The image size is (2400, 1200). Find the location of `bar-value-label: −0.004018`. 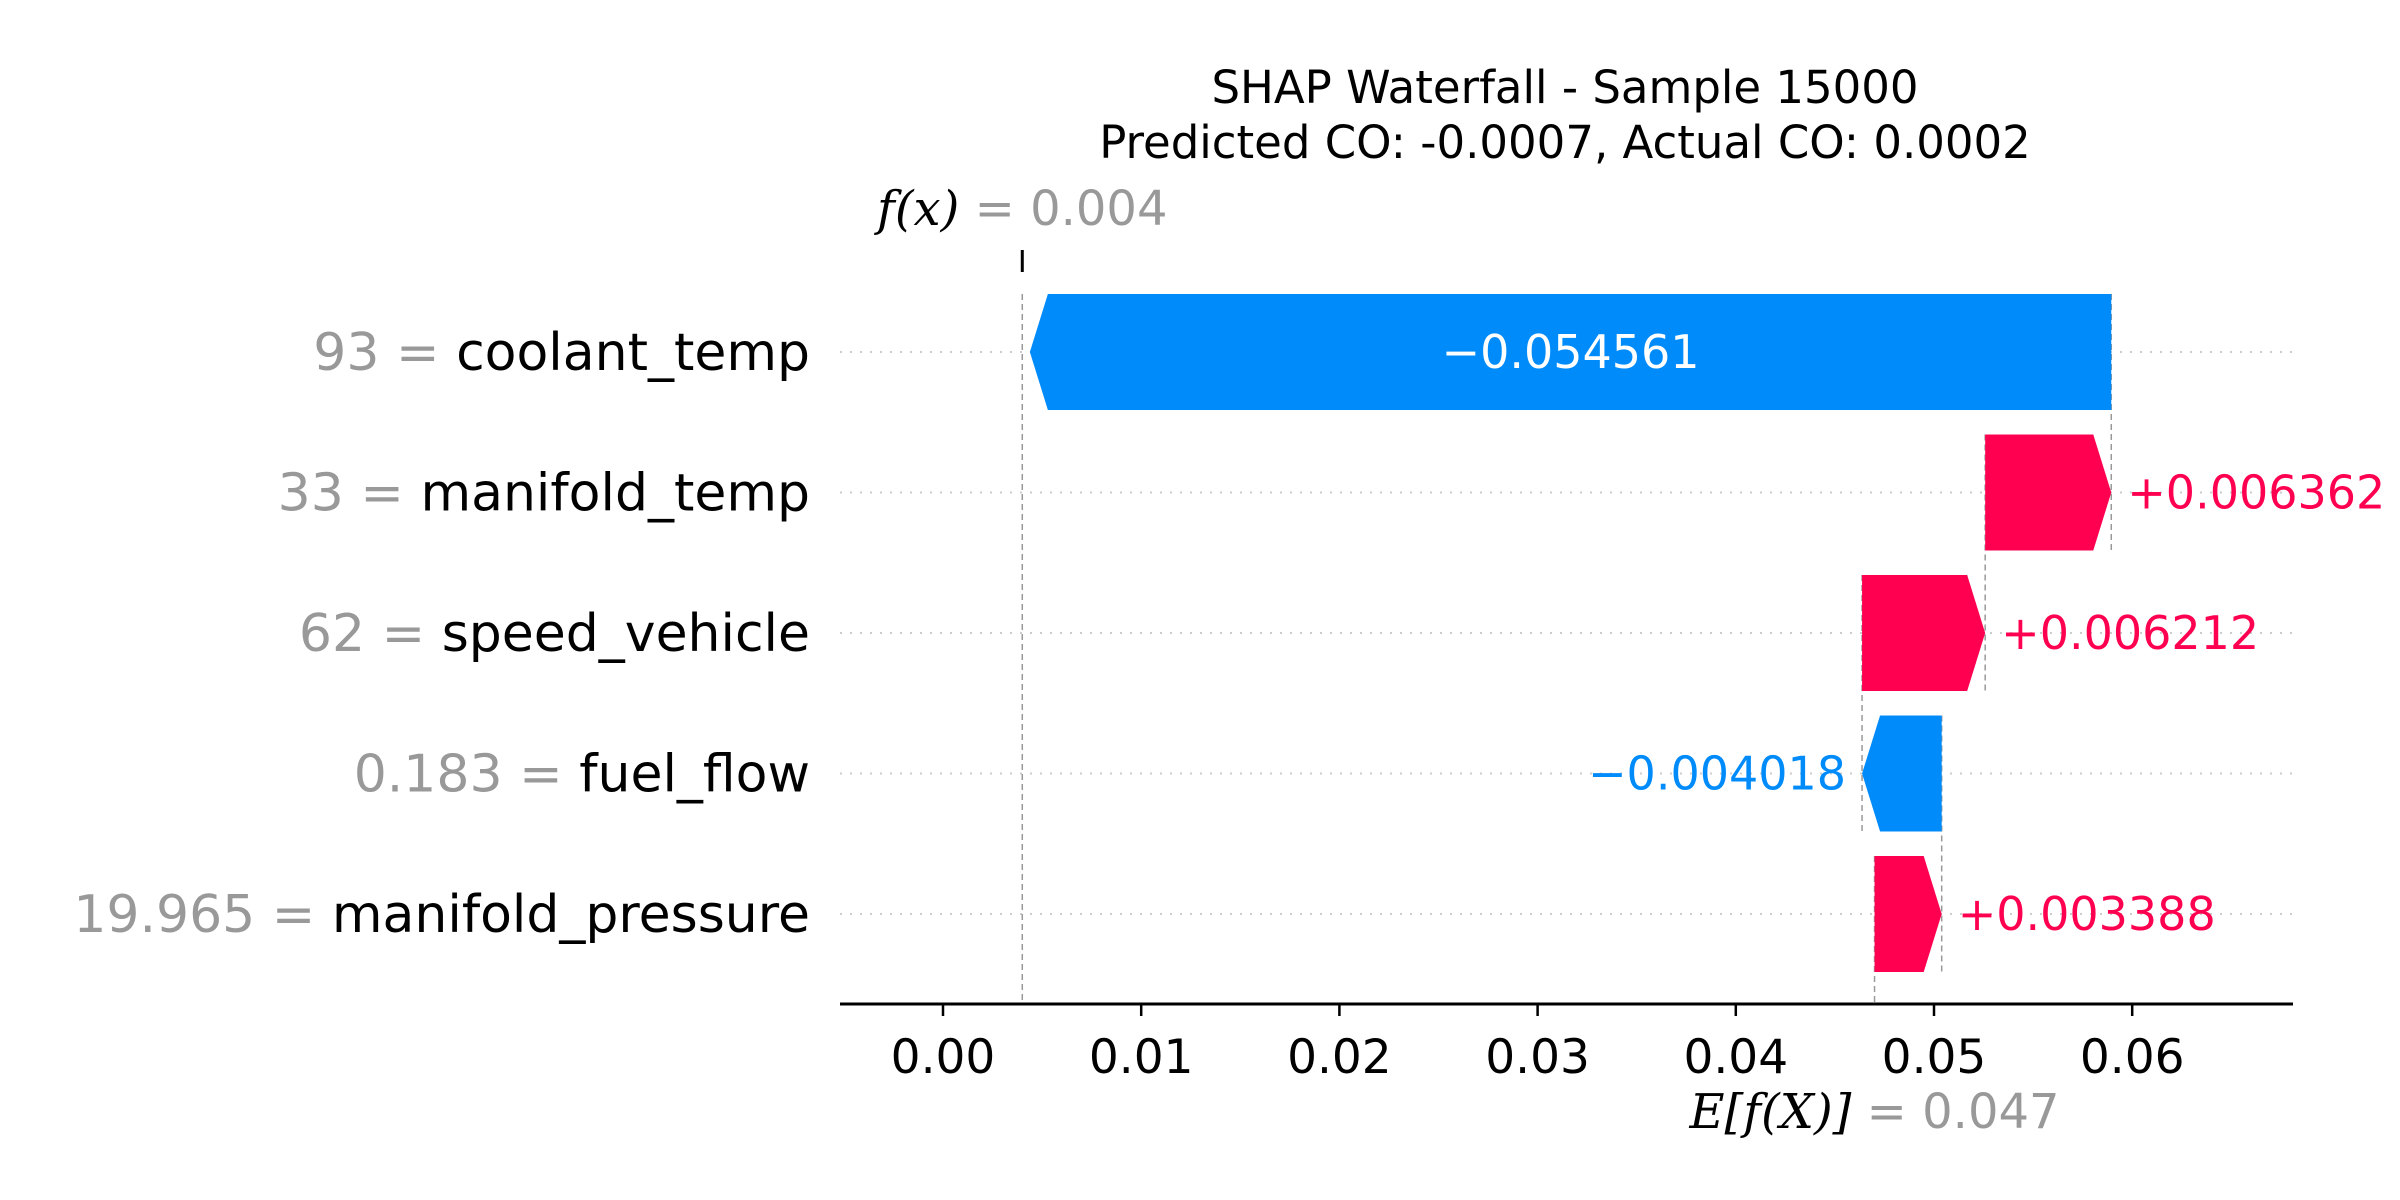

bar-value-label: −0.004018 is located at coordinates (1717, 774).